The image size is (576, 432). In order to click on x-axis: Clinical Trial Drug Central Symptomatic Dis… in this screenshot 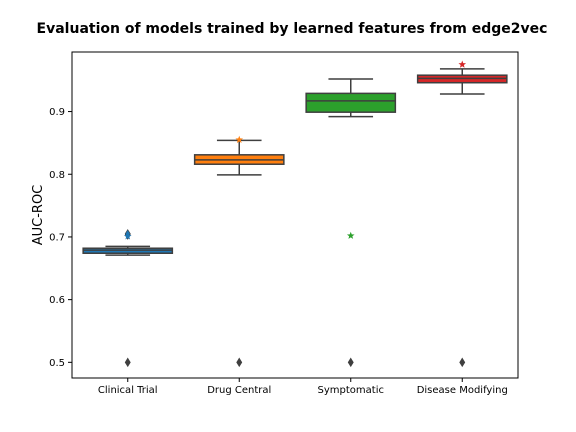, I will do `click(303, 387)`.